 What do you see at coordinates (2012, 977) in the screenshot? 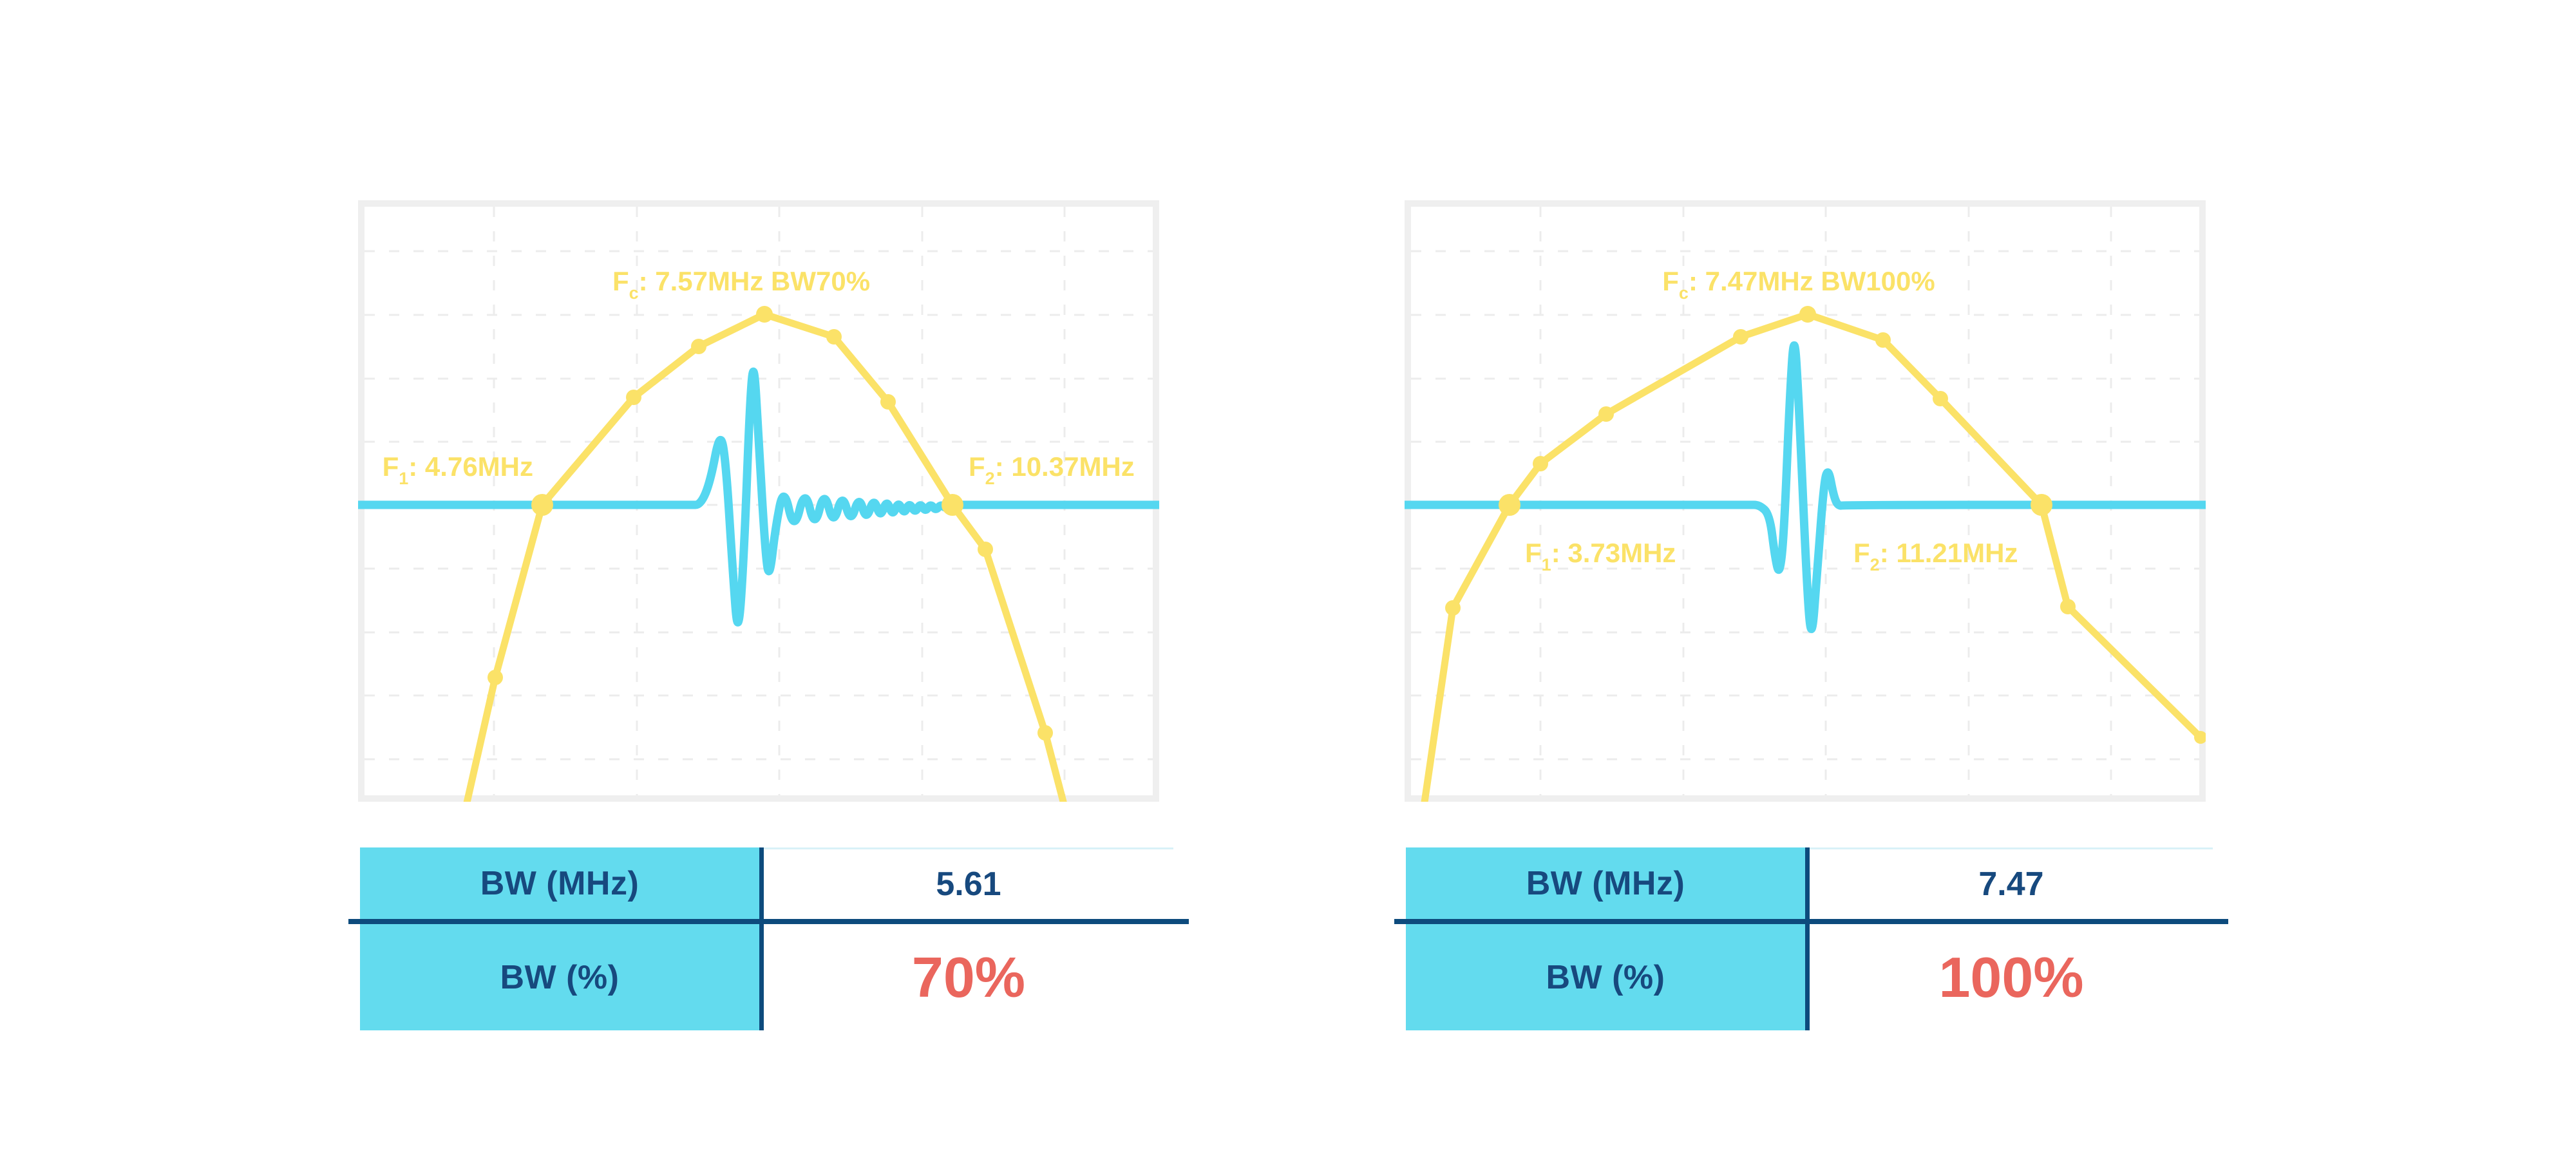
I see `bw-pct-value: 100%` at bounding box center [2012, 977].